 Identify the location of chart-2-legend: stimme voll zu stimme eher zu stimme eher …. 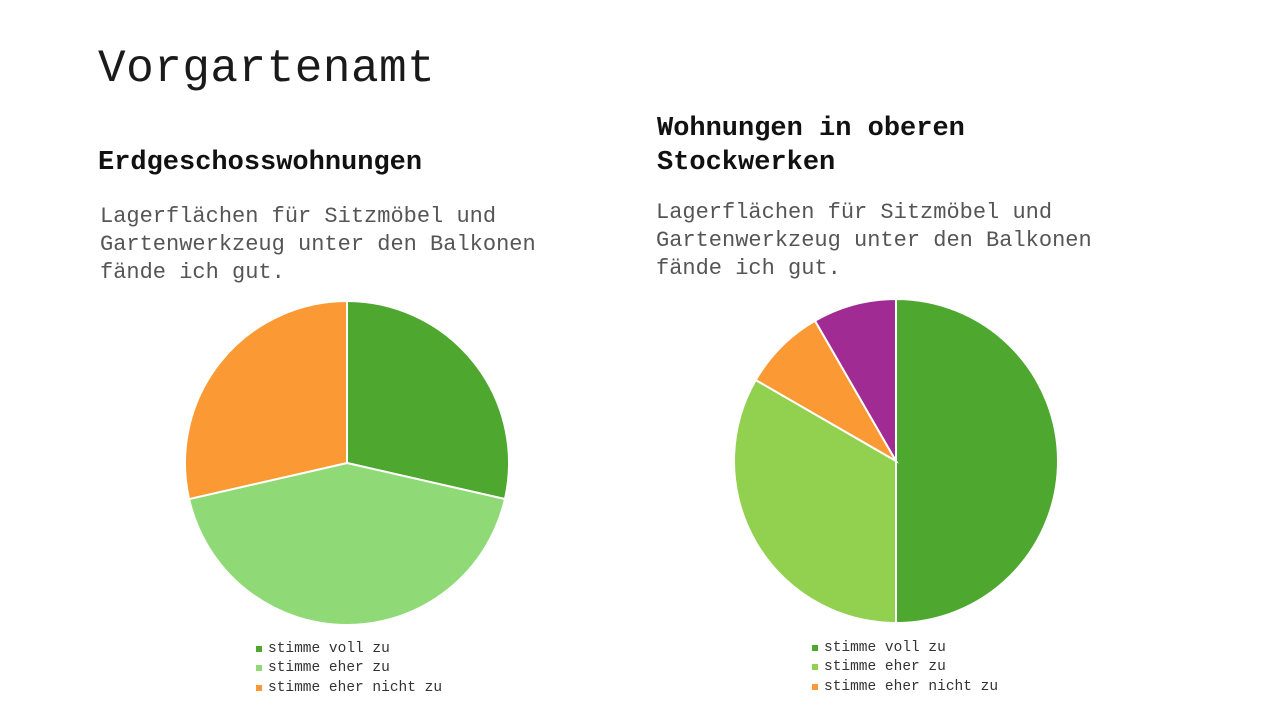
(905, 667).